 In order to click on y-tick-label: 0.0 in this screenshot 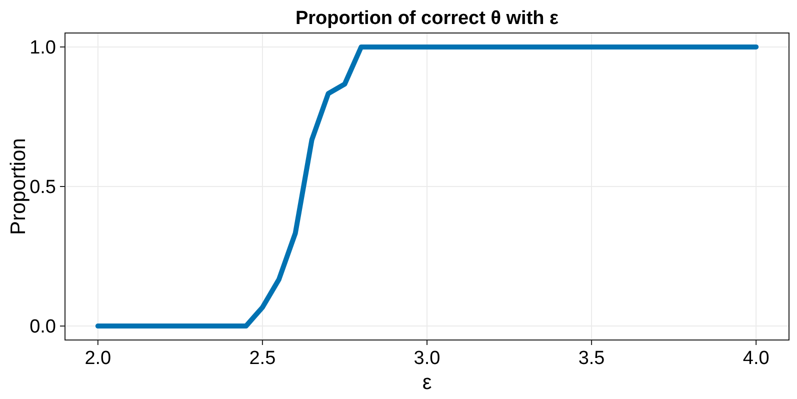, I will do `click(43, 327)`.